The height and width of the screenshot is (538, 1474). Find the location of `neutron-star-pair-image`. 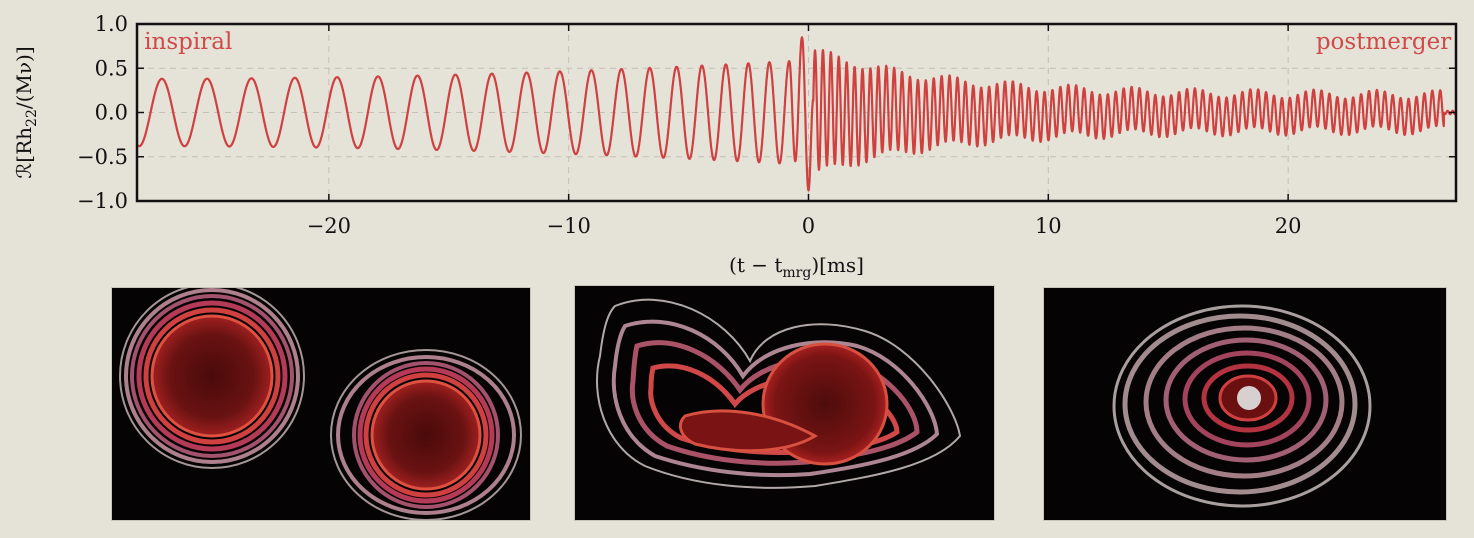

neutron-star-pair-image is located at coordinates (320, 404).